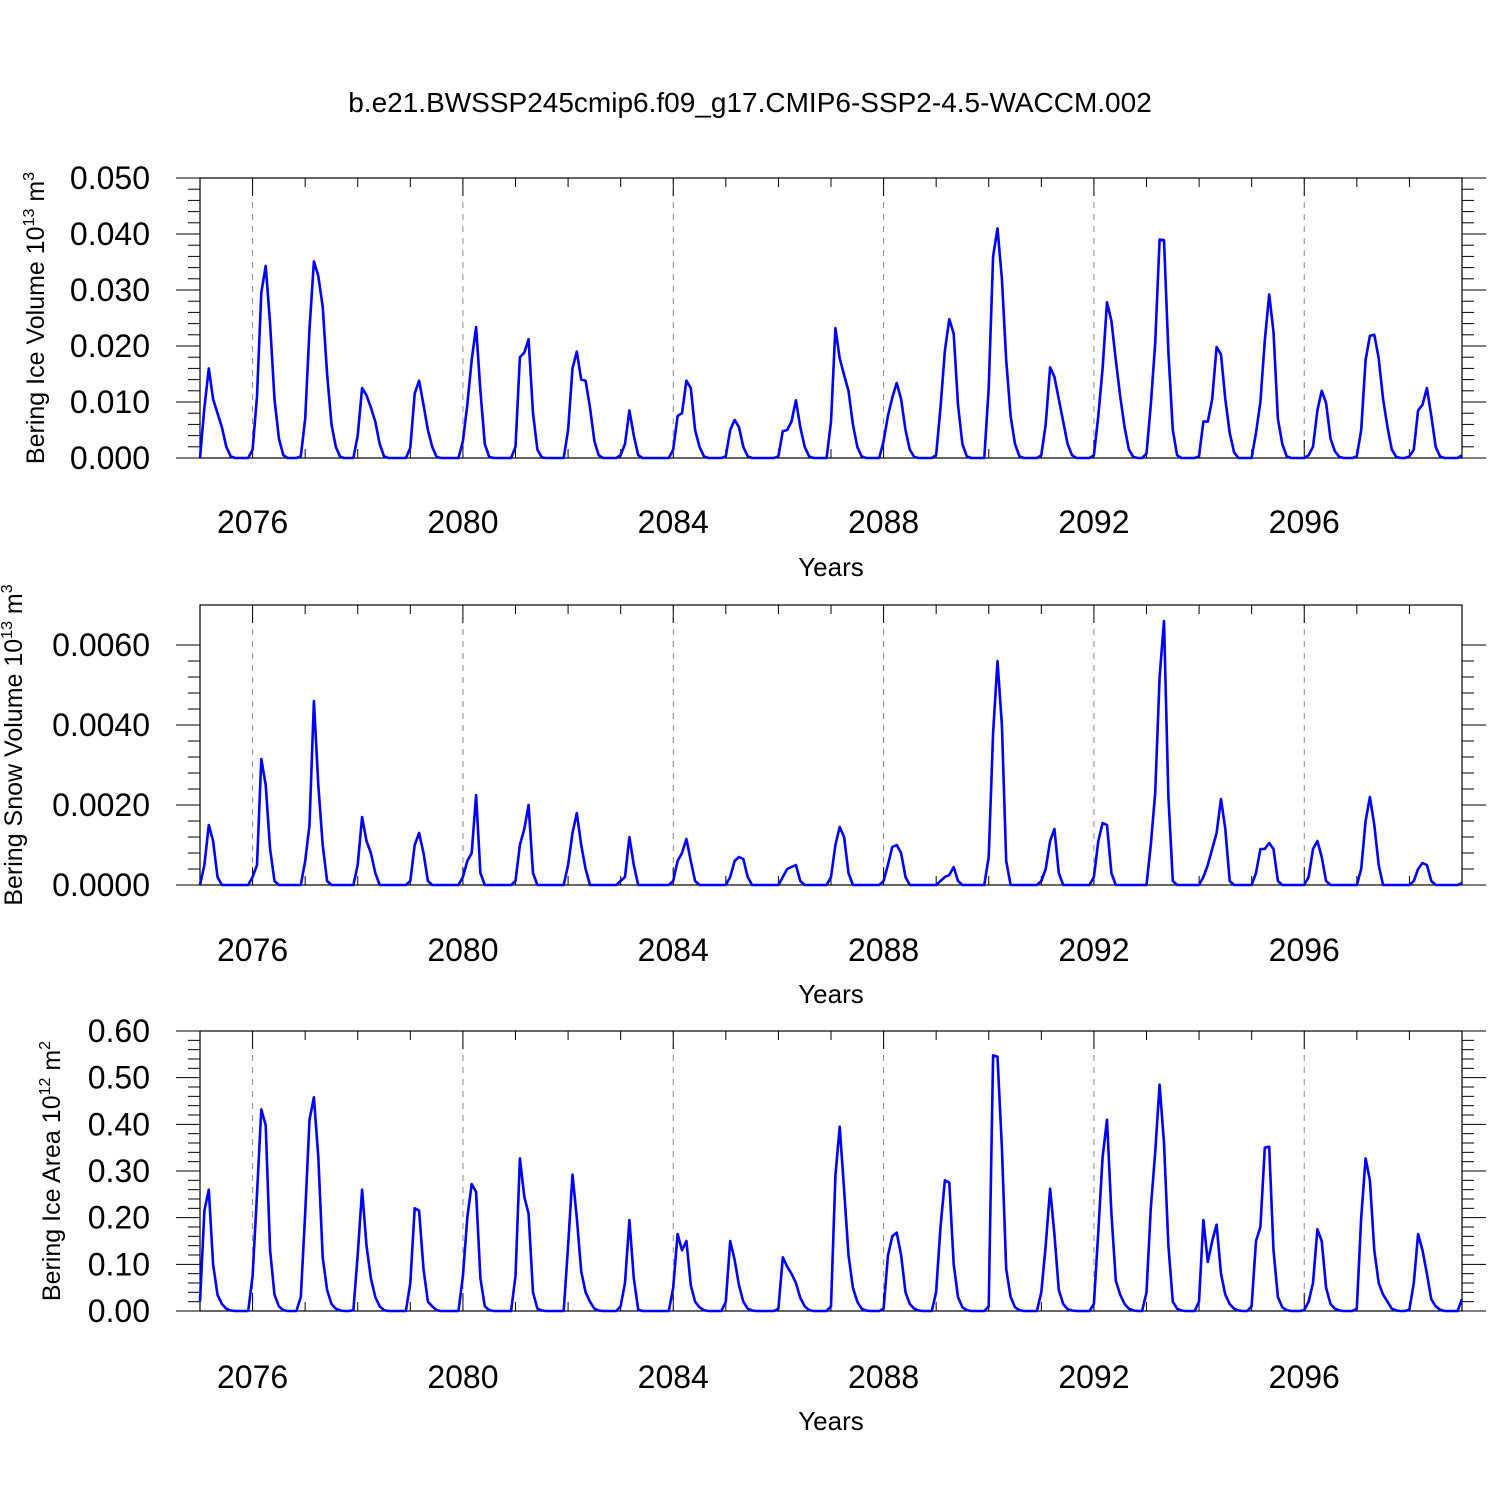 The height and width of the screenshot is (1500, 1500). What do you see at coordinates (119, 1031) in the screenshot?
I see `y-tick-label: 0.60` at bounding box center [119, 1031].